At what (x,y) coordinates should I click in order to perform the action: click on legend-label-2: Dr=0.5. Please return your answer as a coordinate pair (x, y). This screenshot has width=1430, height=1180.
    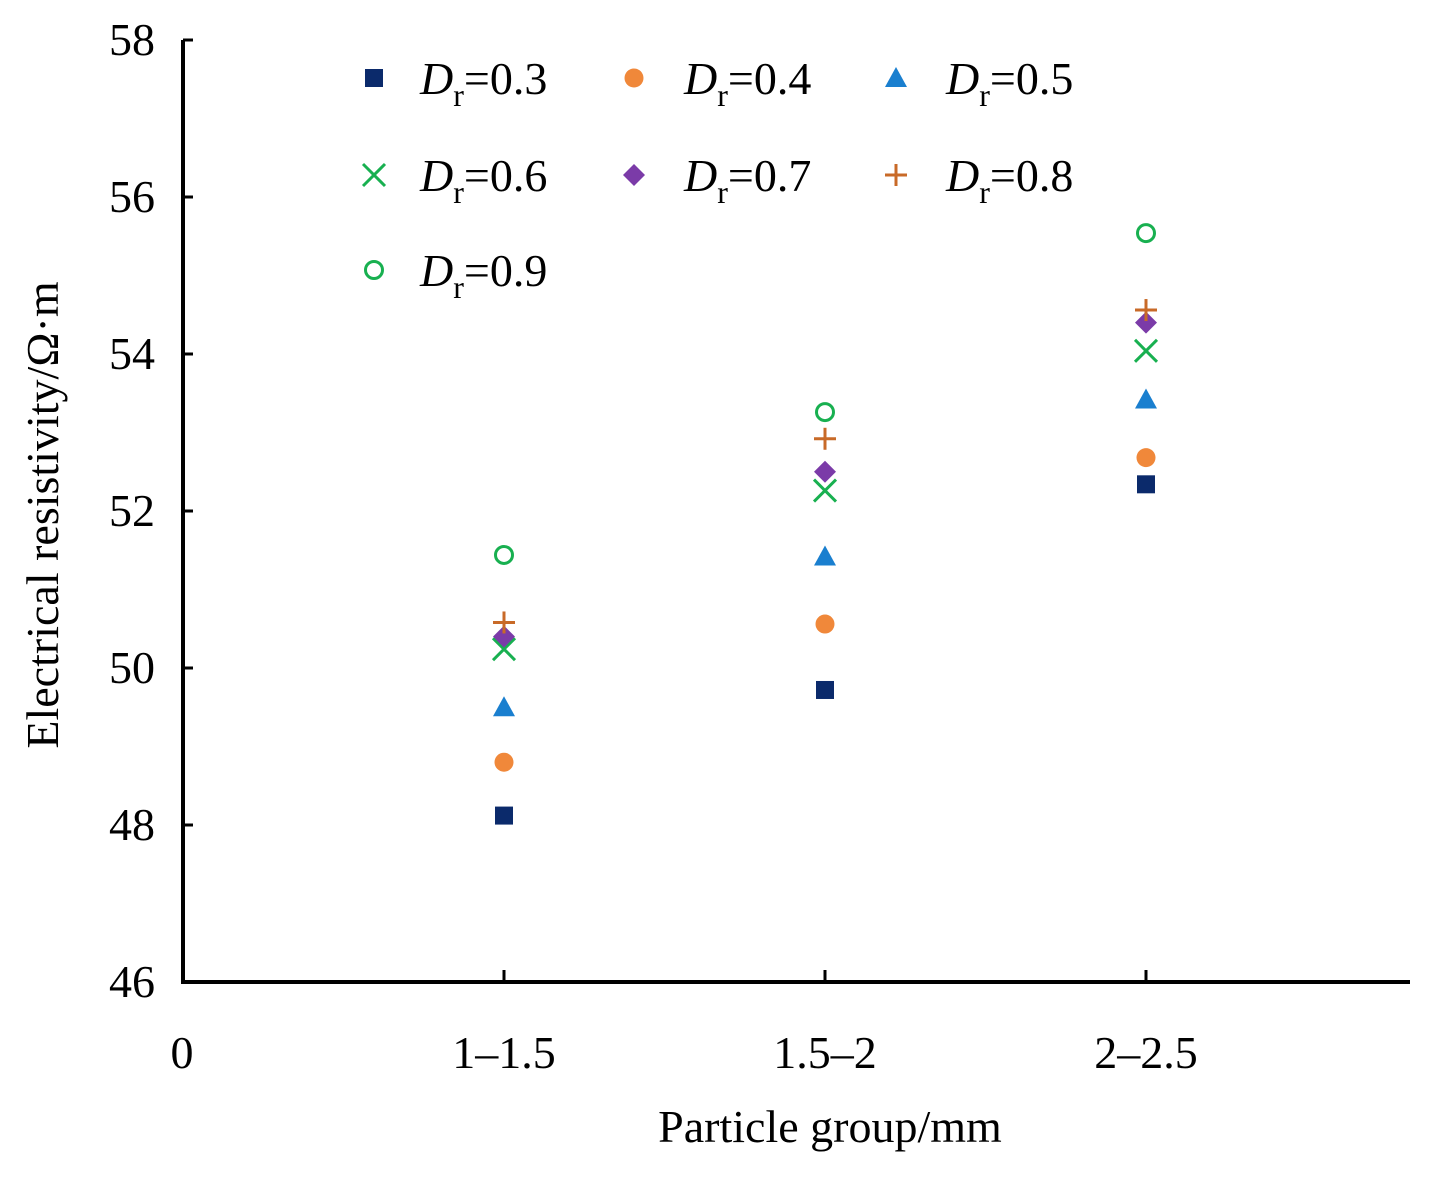
    Looking at the image, I should click on (1009, 83).